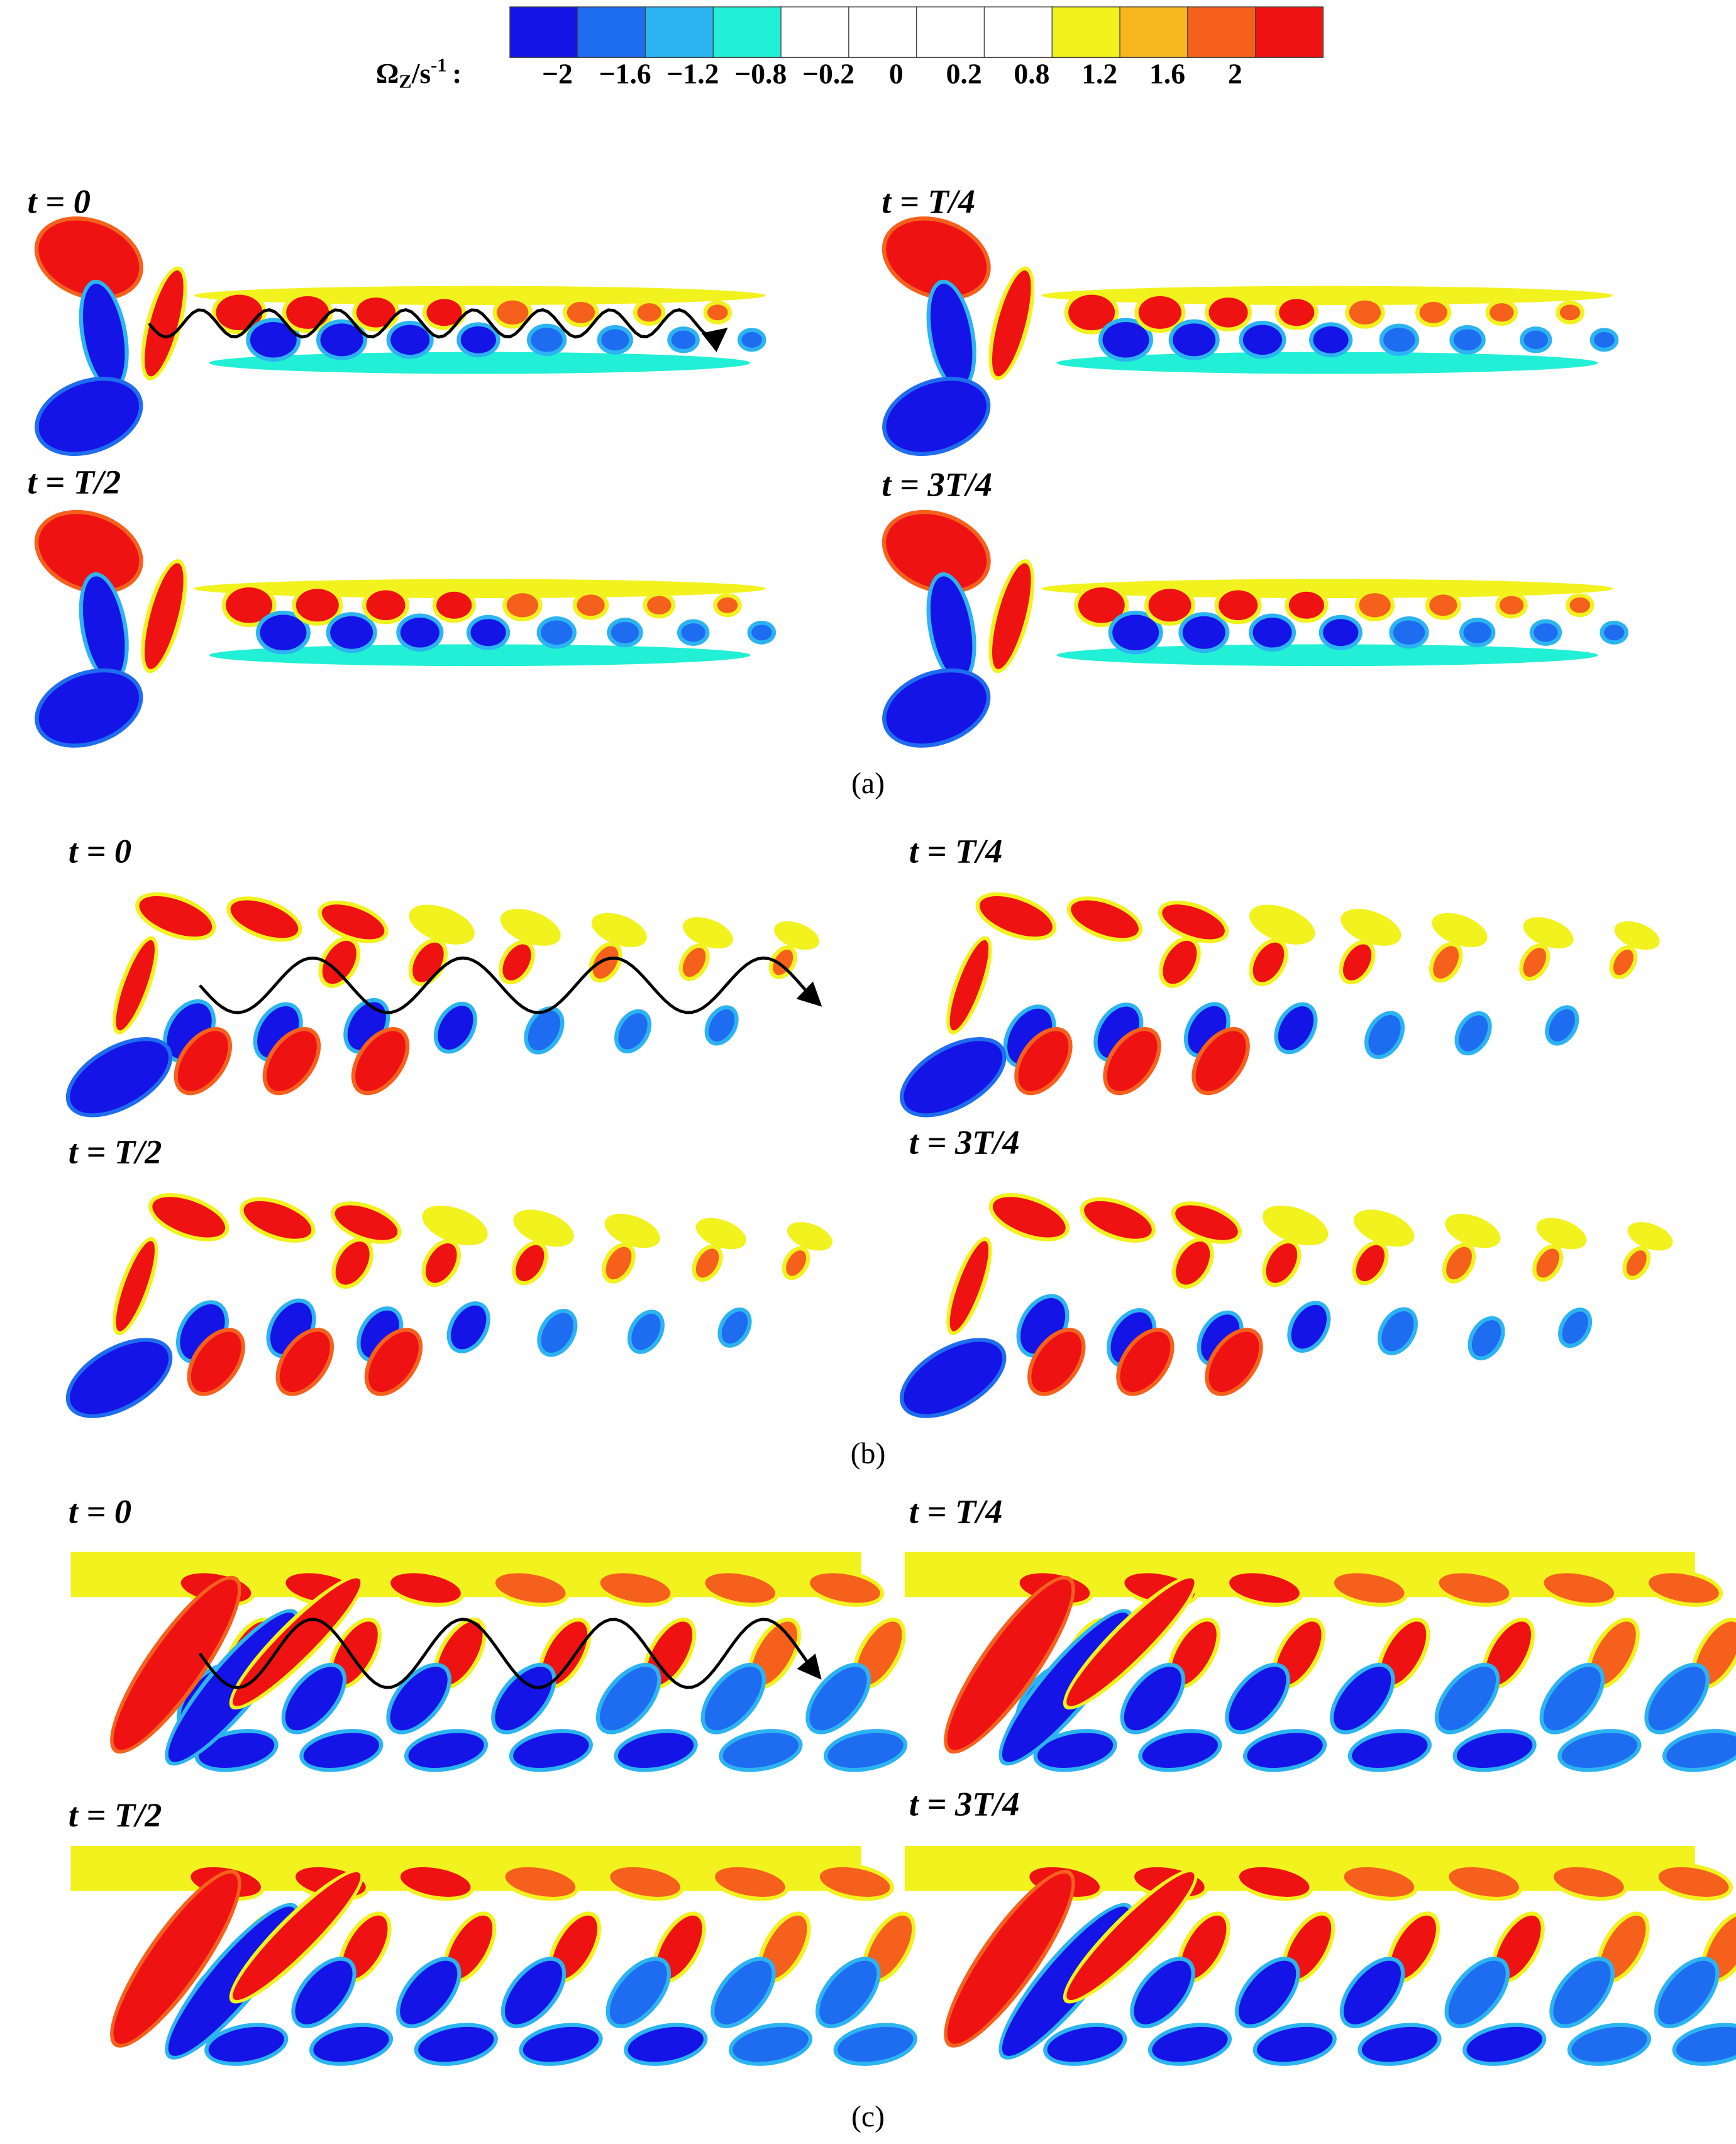  I want to click on colorbar-tick-label: −1.6, so click(625, 73).